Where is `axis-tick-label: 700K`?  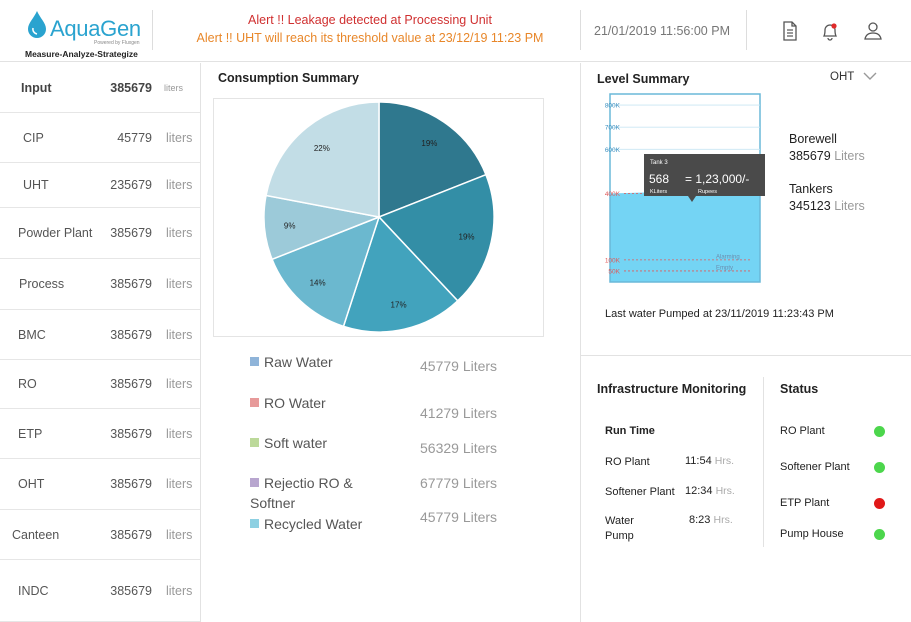 axis-tick-label: 700K is located at coordinates (613, 128).